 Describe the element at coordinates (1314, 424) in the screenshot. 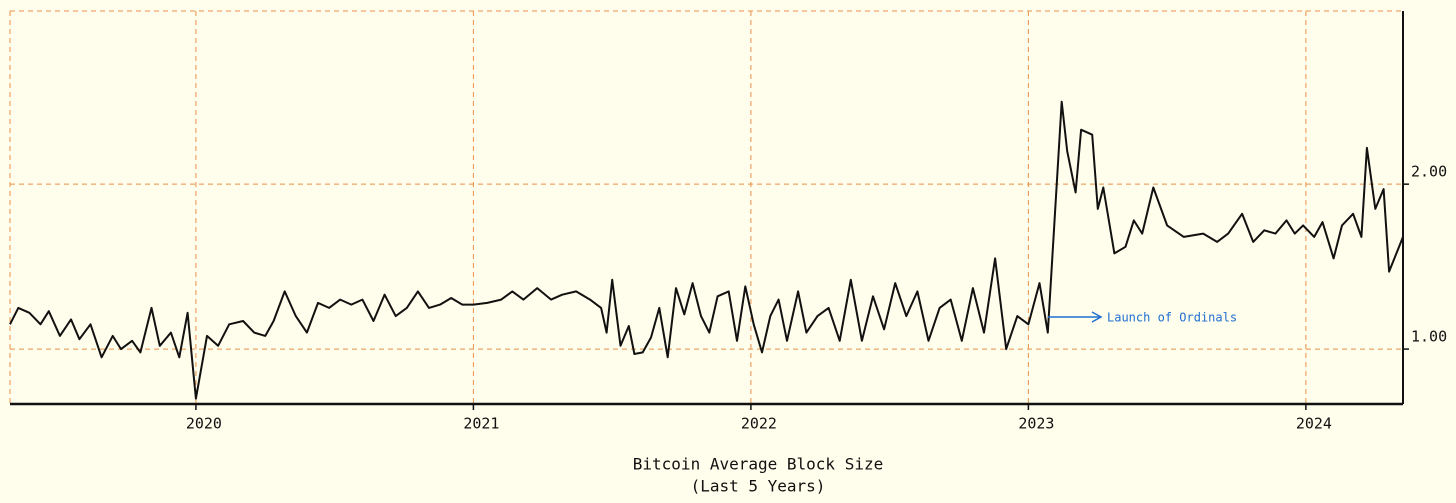

I see `x-tick-label: 2024` at that location.